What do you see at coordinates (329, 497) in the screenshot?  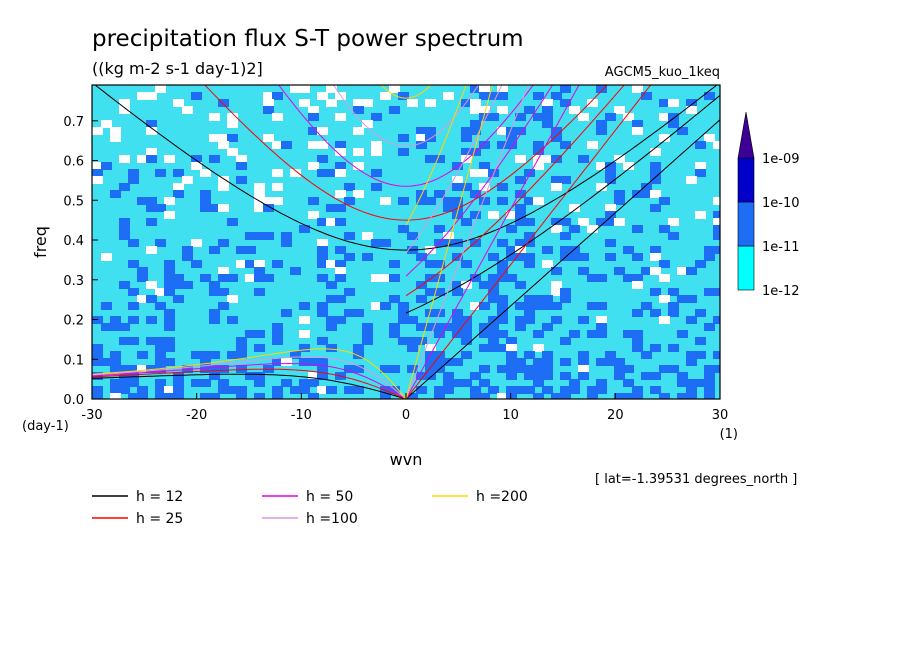 I see `legend-label: h = 50` at bounding box center [329, 497].